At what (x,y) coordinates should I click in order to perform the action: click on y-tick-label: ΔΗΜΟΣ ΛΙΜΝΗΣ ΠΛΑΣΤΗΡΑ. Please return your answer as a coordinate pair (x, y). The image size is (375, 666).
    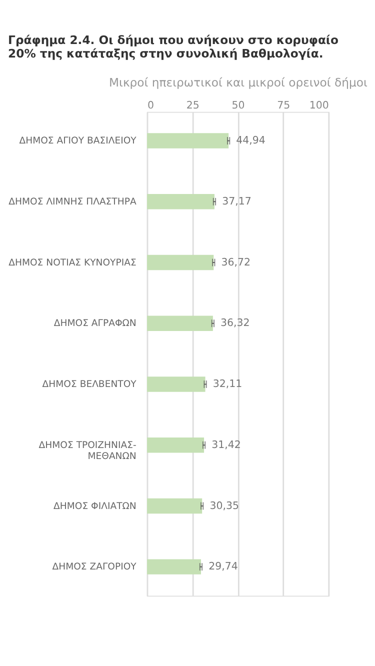
    Looking at the image, I should click on (72, 202).